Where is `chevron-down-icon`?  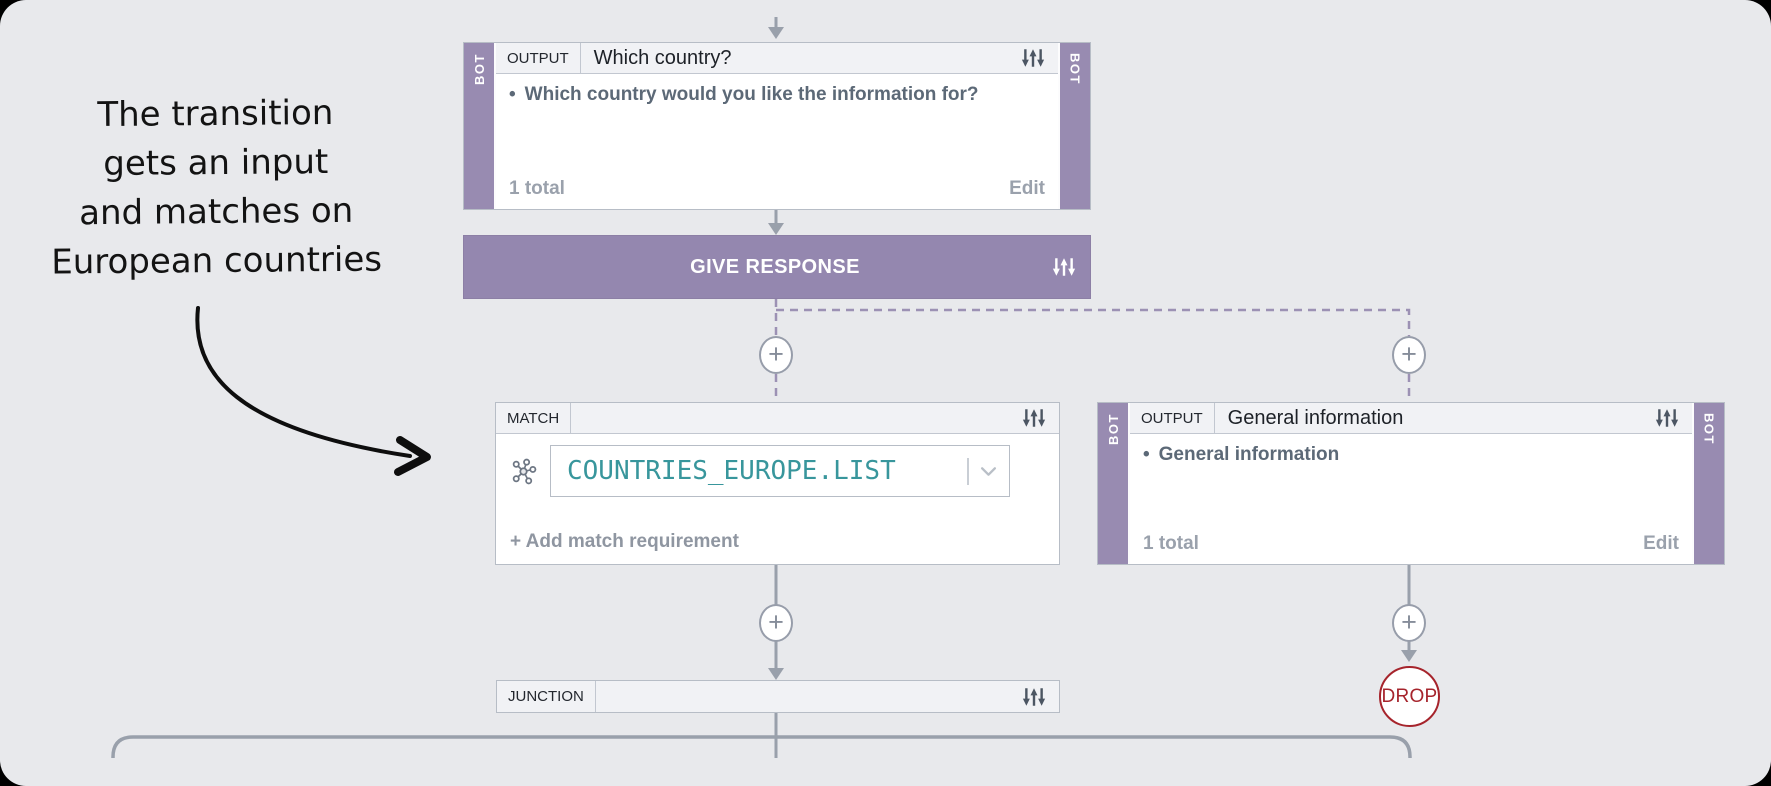
chevron-down-icon is located at coordinates (994, 471).